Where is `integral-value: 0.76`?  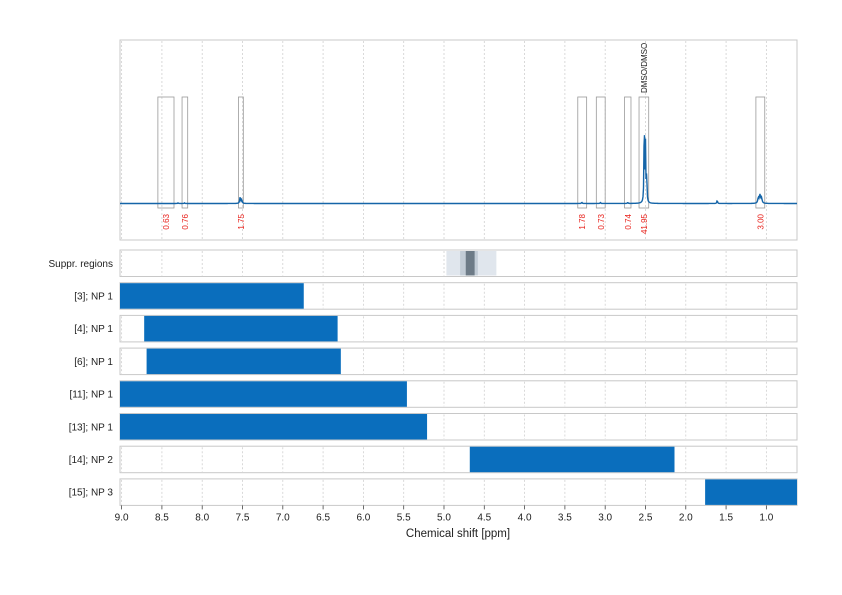
integral-value: 0.76 is located at coordinates (185, 221).